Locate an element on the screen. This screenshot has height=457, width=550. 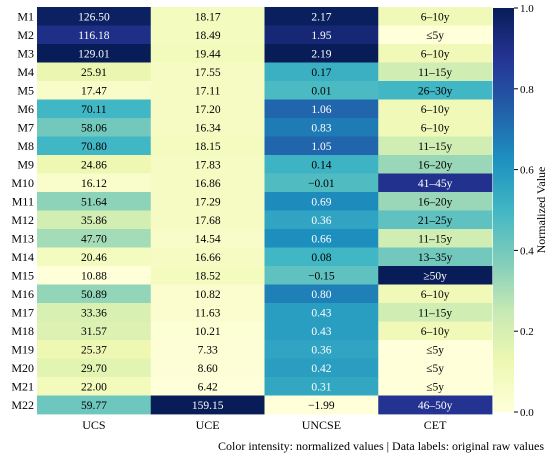
cell-label: −0.01 is located at coordinates (321, 184).